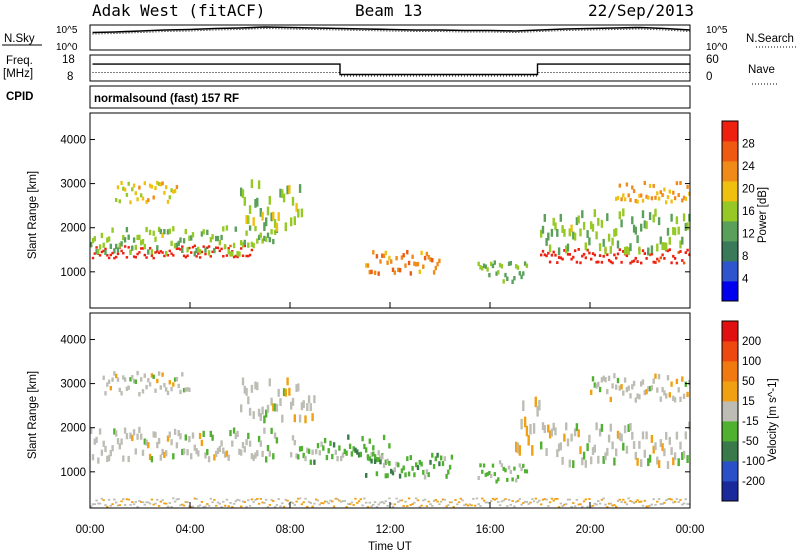 This screenshot has width=800, height=554. Describe the element at coordinates (748, 145) in the screenshot. I see `colorbar-tick-label: 28` at that location.